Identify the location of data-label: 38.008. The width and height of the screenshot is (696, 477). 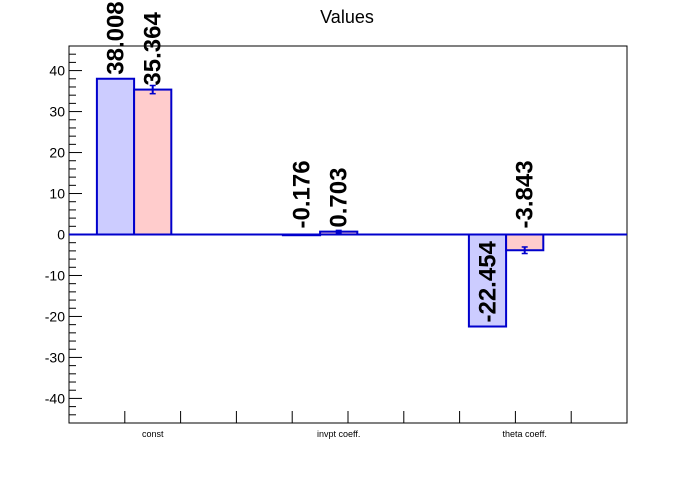
(116, 37).